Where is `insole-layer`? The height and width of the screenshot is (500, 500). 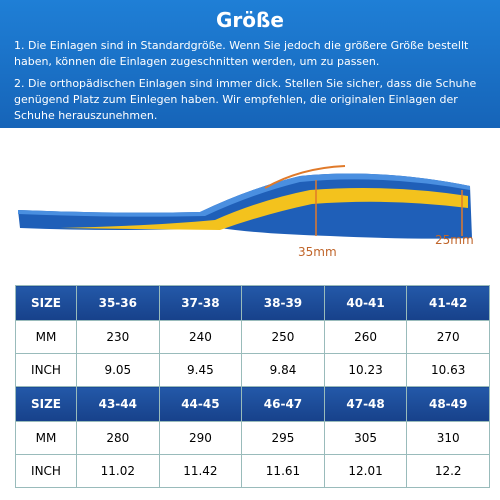
insole-layer is located at coordinates (264, 209).